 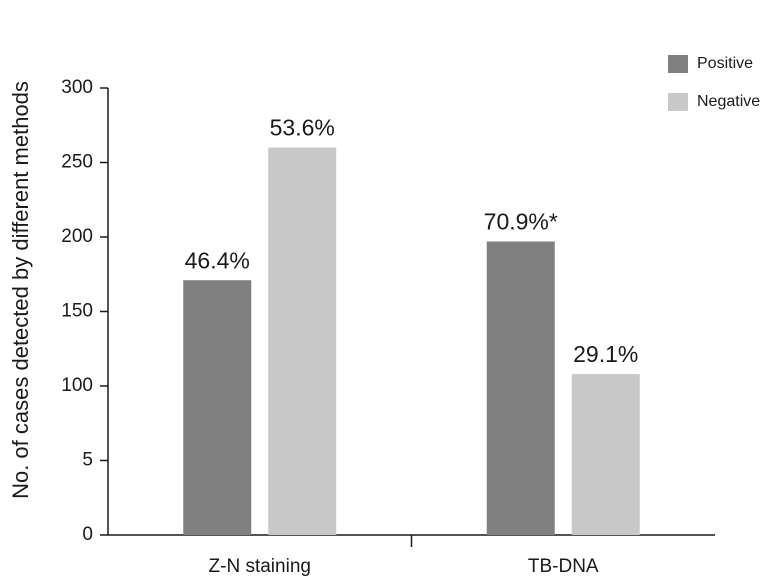 What do you see at coordinates (302, 128) in the screenshot?
I see `bar-annotation: 53.6%` at bounding box center [302, 128].